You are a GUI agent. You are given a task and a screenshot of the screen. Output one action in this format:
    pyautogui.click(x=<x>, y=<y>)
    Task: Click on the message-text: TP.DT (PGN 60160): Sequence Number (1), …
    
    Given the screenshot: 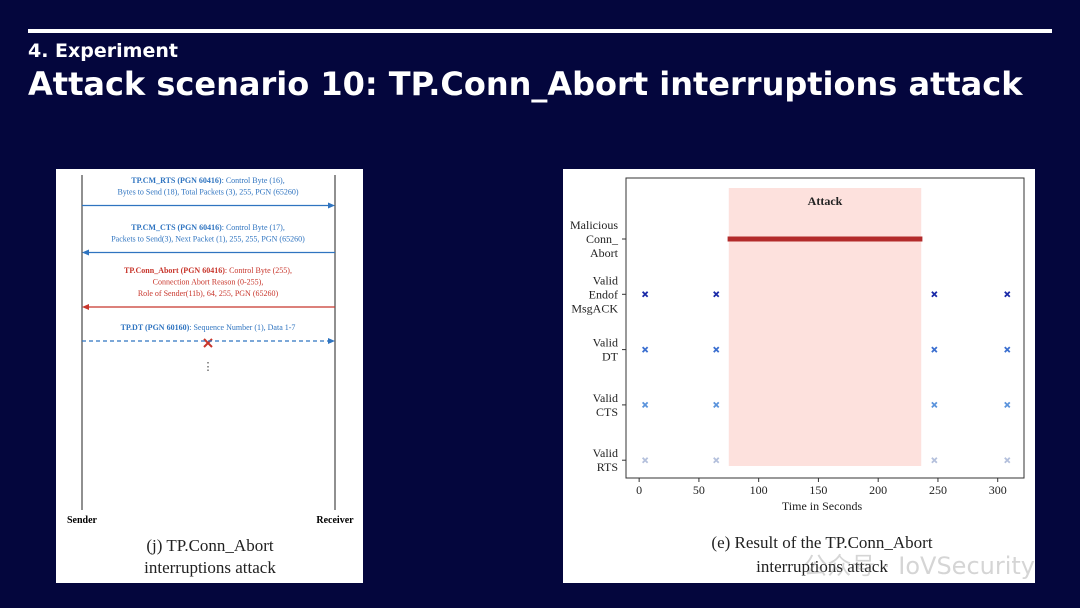 What is the action you would take?
    pyautogui.click(x=208, y=327)
    